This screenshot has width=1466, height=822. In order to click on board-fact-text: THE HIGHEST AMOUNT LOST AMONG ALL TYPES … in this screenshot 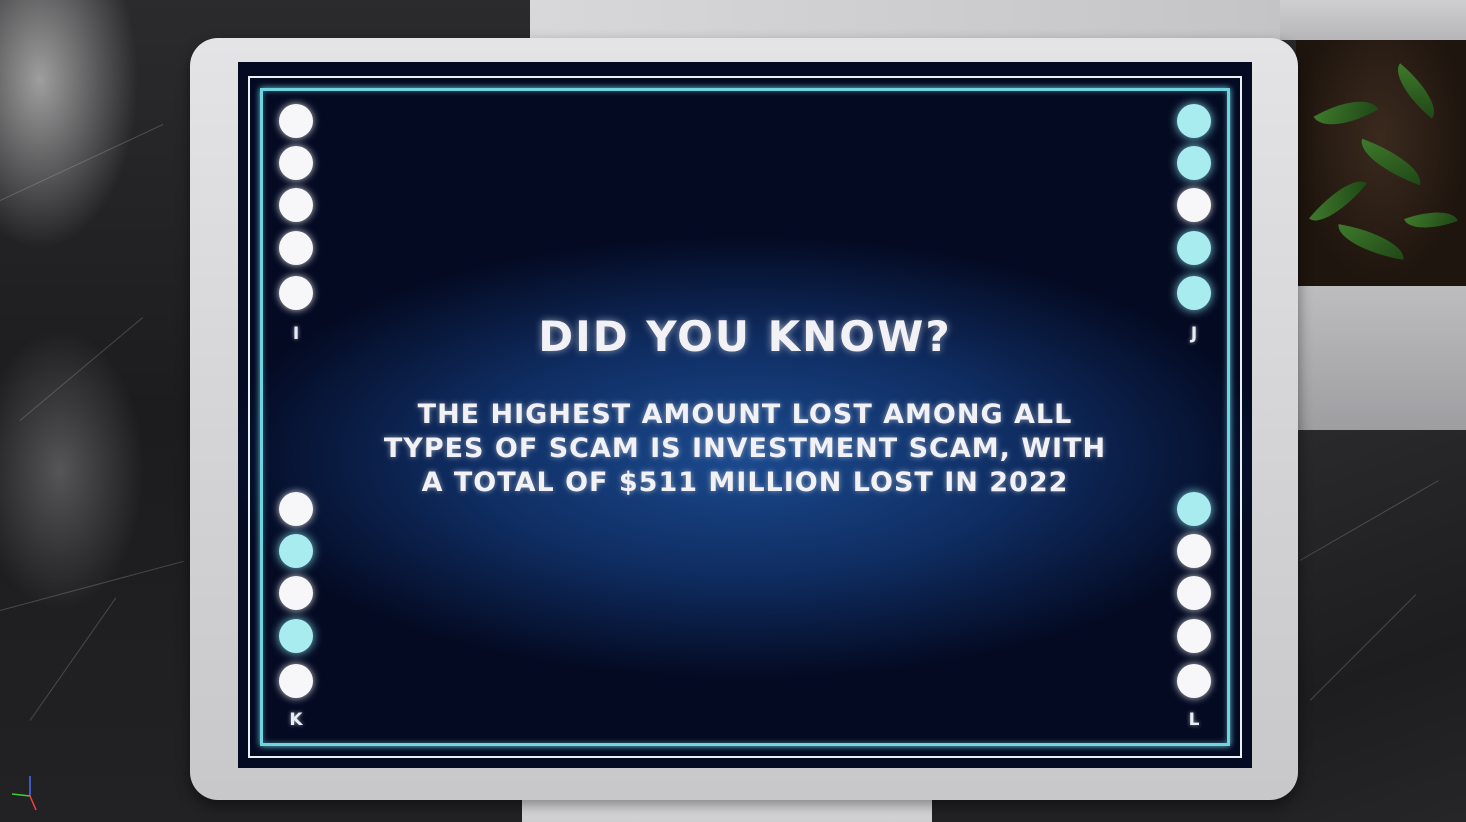, I will do `click(745, 449)`.